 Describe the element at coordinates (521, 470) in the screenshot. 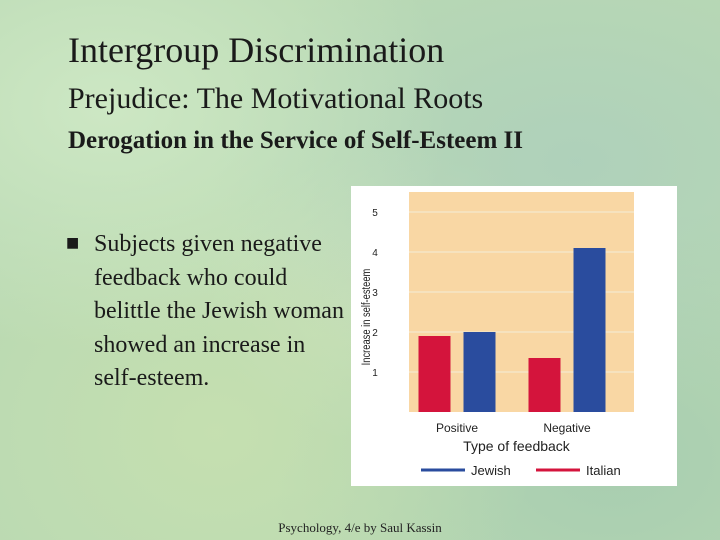

I see `legend: Jewish Italian` at that location.